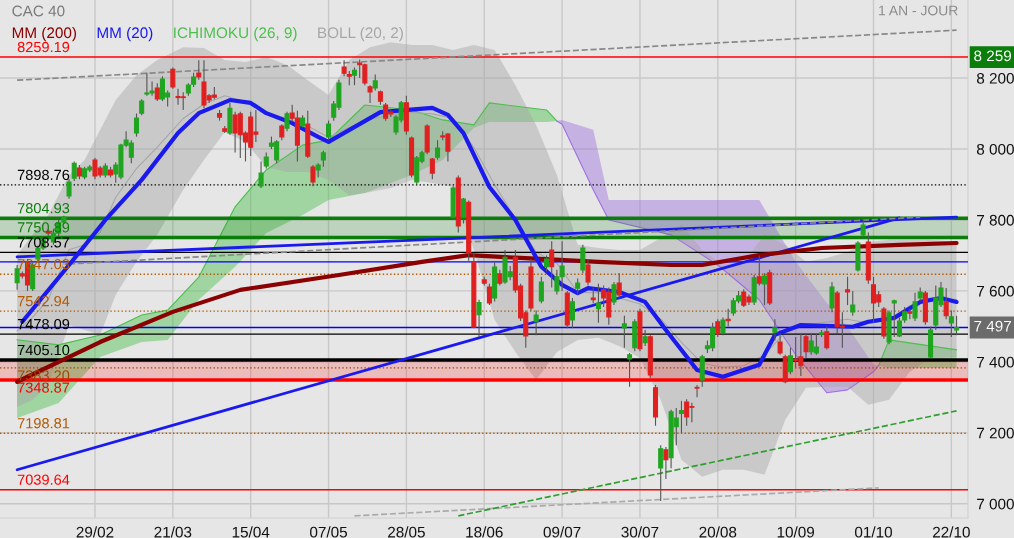 The image size is (1014, 538). Describe the element at coordinates (360, 34) in the screenshot. I see `text: BOLL (20, 2)` at that location.